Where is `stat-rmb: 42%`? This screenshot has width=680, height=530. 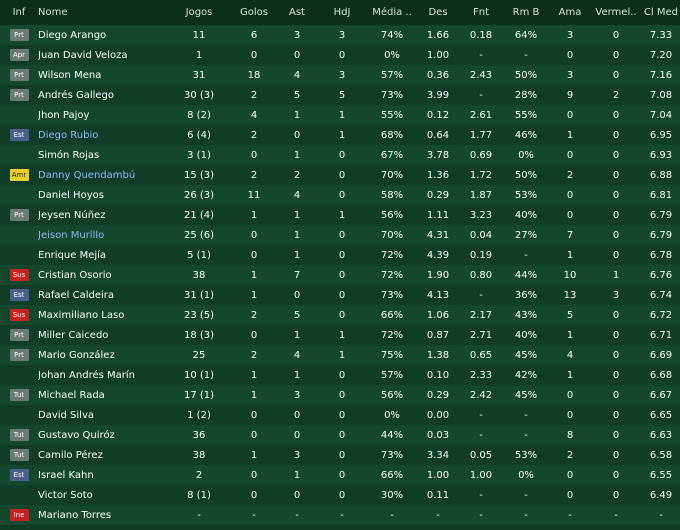
stat-rmb: 42% is located at coordinates (526, 375).